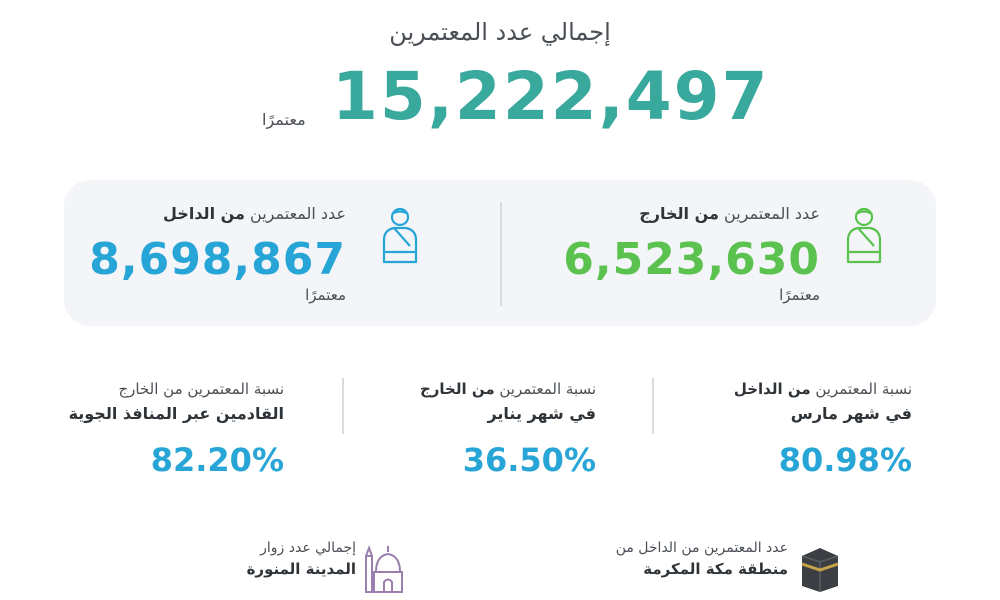 The height and width of the screenshot is (600, 1000). Describe the element at coordinates (541, 413) in the screenshot. I see `pct-sublabel: في شهر يناير` at that location.